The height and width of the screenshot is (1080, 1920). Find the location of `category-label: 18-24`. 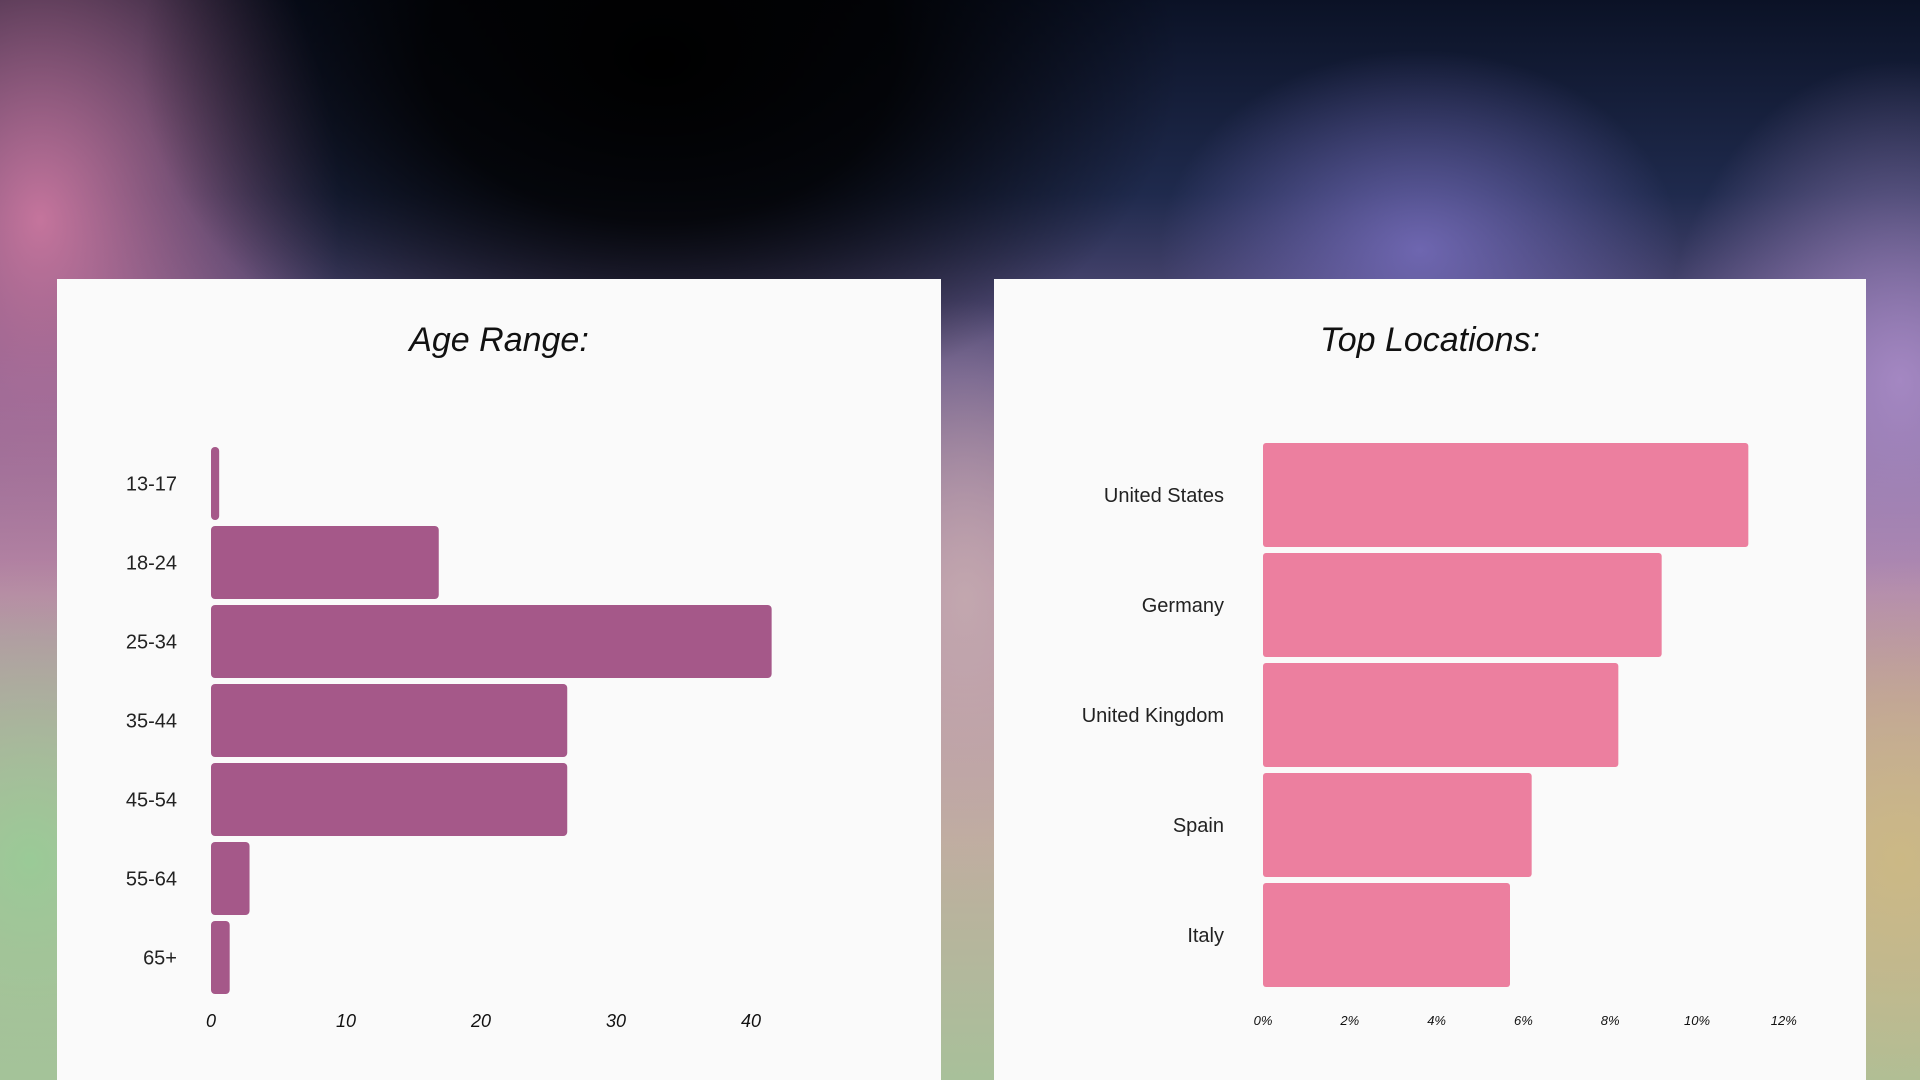

category-label: 18-24 is located at coordinates (151, 564).